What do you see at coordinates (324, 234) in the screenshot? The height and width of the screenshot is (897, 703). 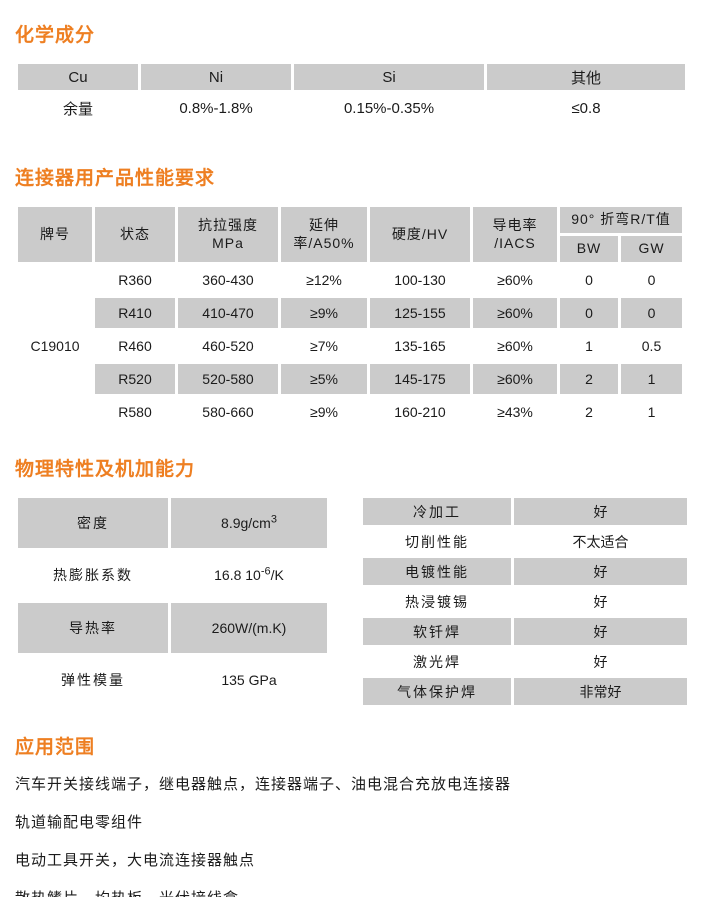 I see `perf-header-elongation: 延伸率/A50%` at bounding box center [324, 234].